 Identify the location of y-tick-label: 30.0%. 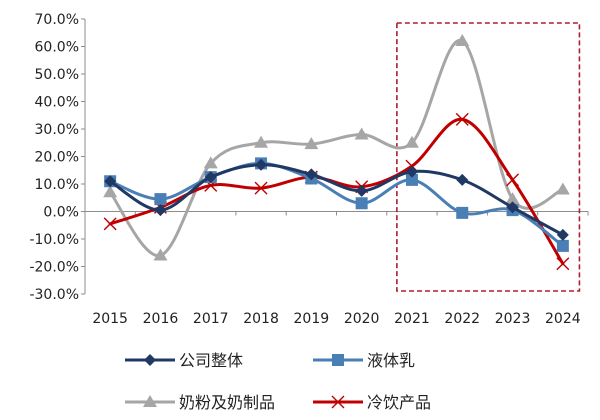
(57, 130).